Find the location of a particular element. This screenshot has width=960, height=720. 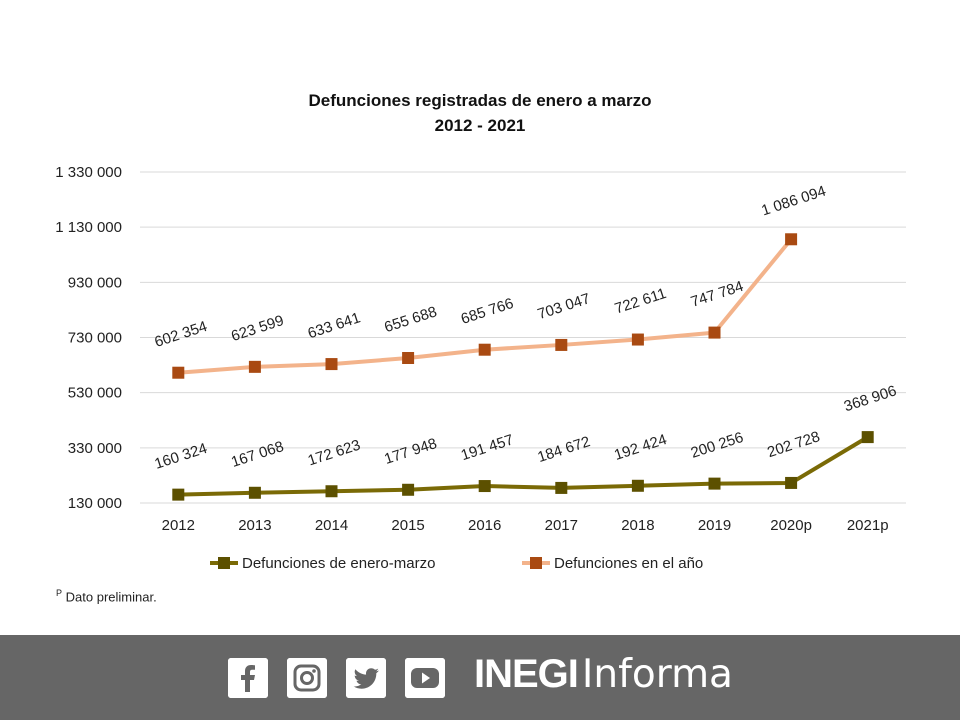

data-label: 191 457 is located at coordinates (487, 447).